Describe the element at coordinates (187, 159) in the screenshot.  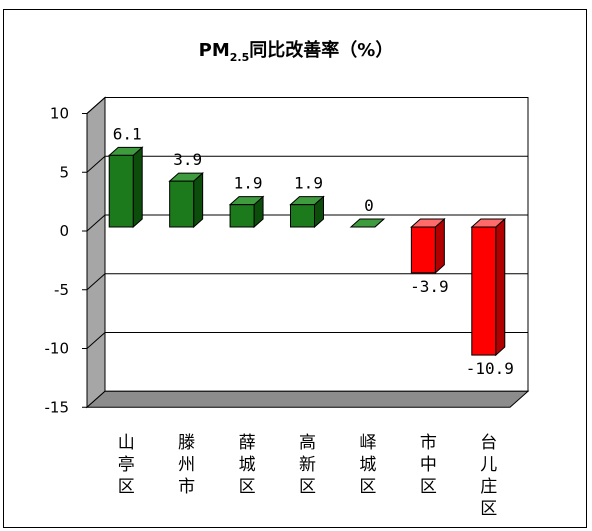
I see `data-label: 3.9` at that location.